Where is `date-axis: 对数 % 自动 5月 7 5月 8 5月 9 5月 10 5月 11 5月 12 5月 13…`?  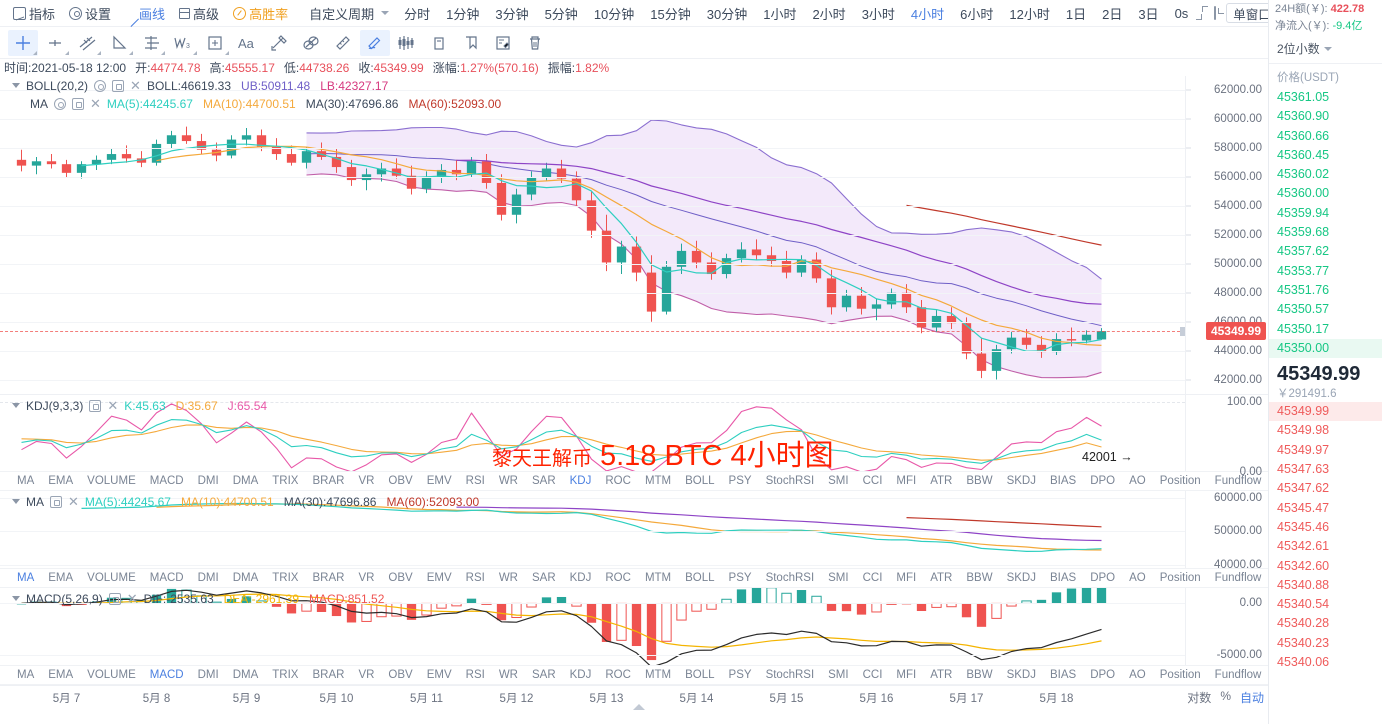 date-axis: 对数 % 自动 5月 7 5月 8 5月 9 5月 10 5月 11 5月 12 5月 13… is located at coordinates (634, 697).